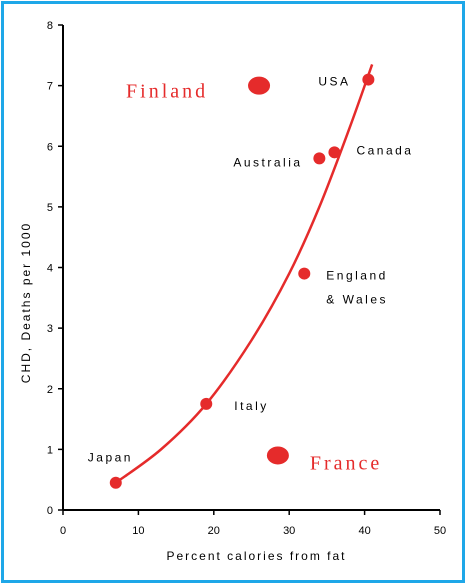 This screenshot has height=583, width=466. What do you see at coordinates (357, 276) in the screenshot?
I see `point-label: England` at bounding box center [357, 276].